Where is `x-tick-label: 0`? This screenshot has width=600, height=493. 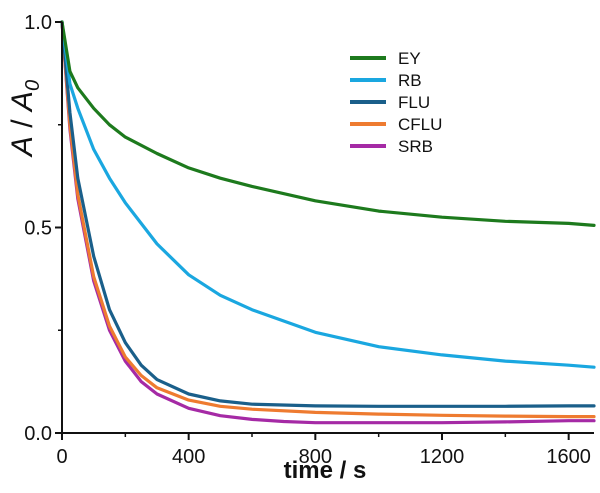
x-tick-label: 0 is located at coordinates (61, 457).